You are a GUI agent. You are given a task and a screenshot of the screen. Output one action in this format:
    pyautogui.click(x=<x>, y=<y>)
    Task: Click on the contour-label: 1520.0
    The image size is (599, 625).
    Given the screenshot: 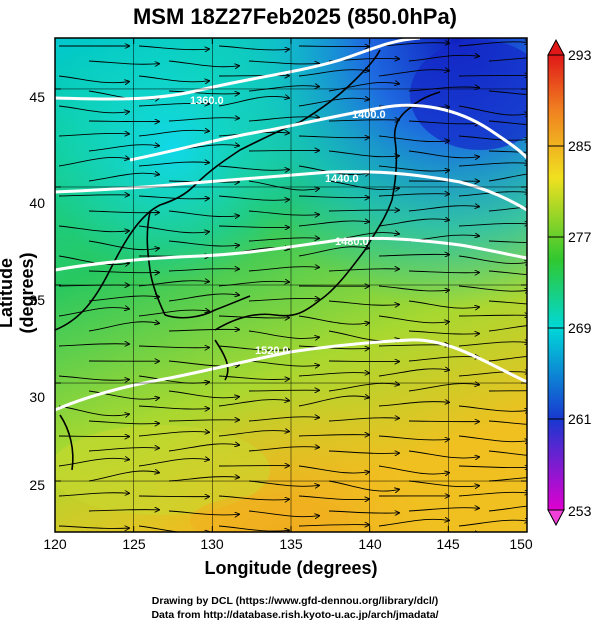 What is the action you would take?
    pyautogui.click(x=272, y=351)
    